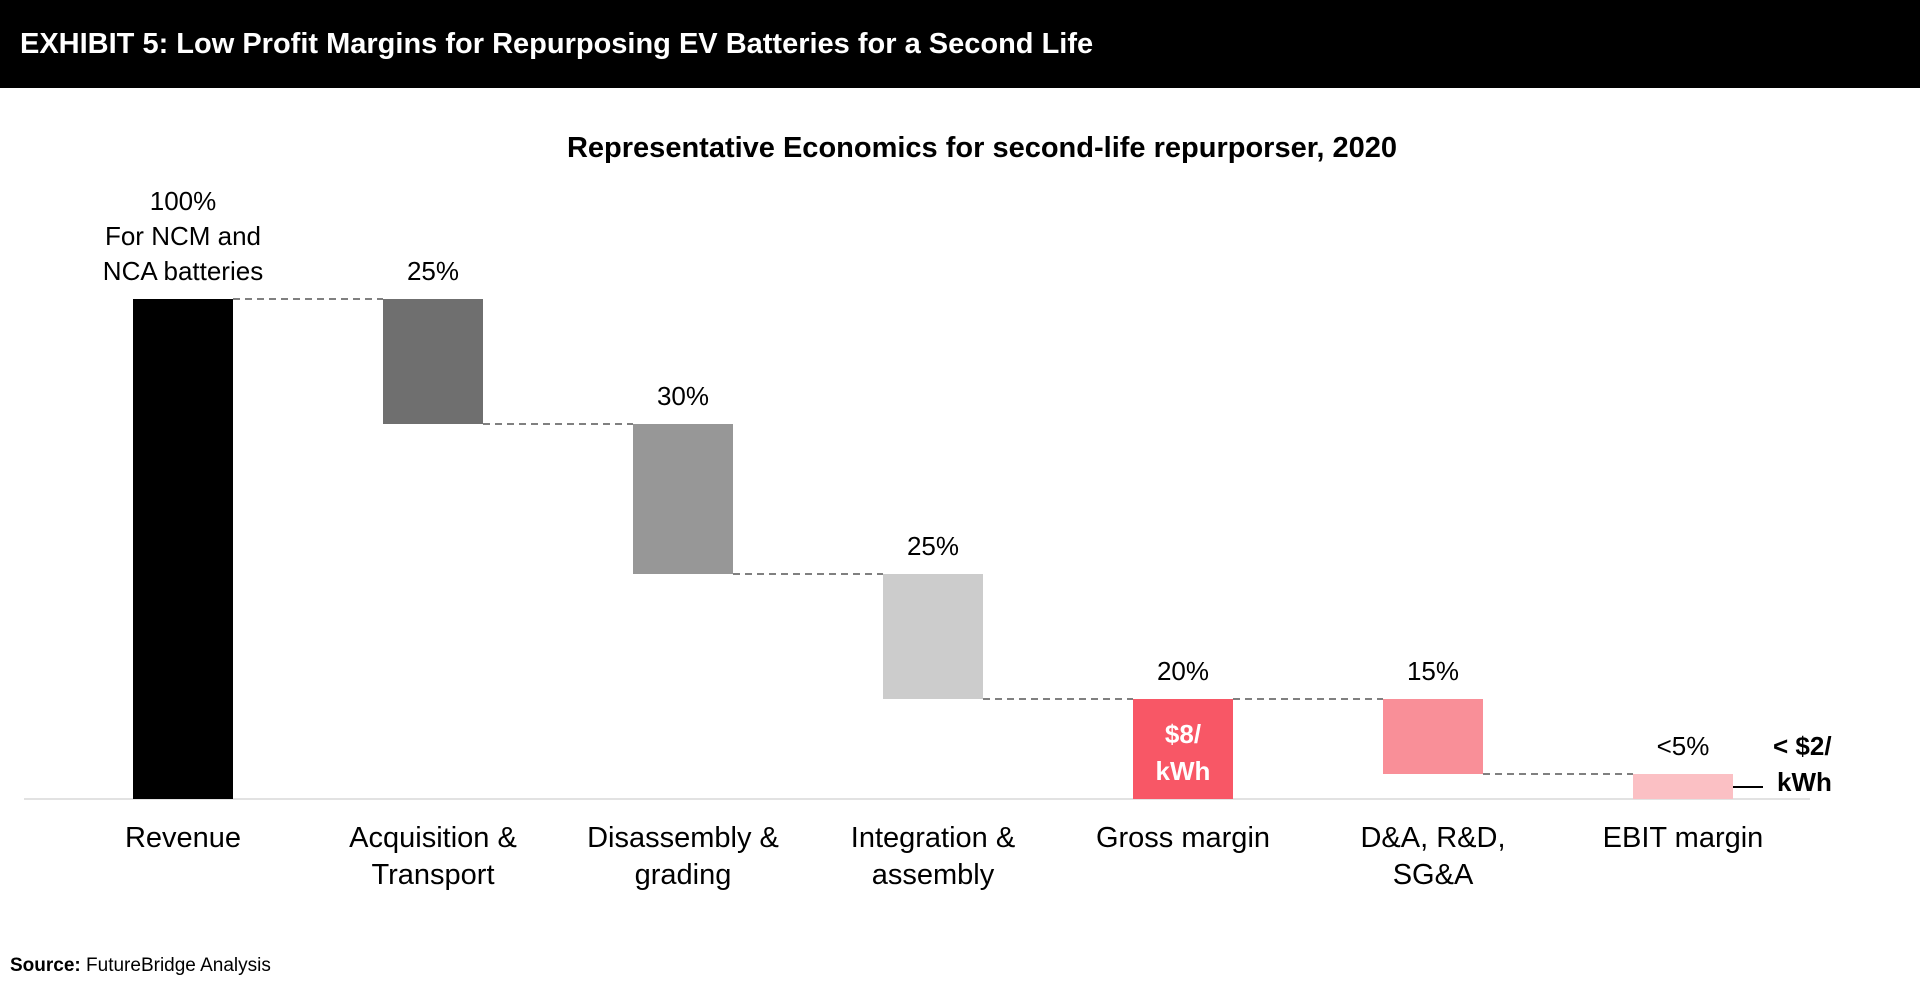 The image size is (1920, 993). Describe the element at coordinates (183, 271) in the screenshot. I see `value-label: NCA batteries` at that location.